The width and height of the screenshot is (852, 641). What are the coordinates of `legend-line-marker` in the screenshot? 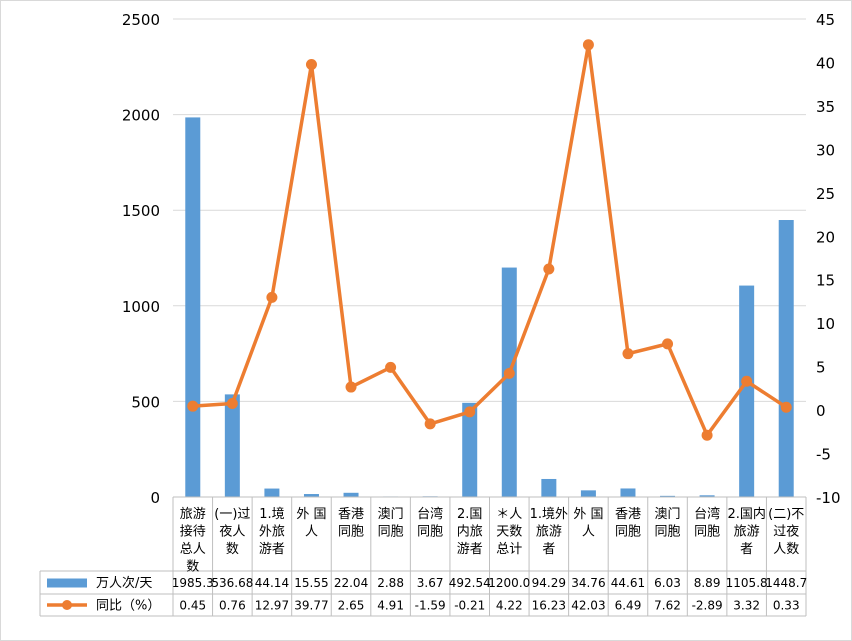 It's located at (67, 605).